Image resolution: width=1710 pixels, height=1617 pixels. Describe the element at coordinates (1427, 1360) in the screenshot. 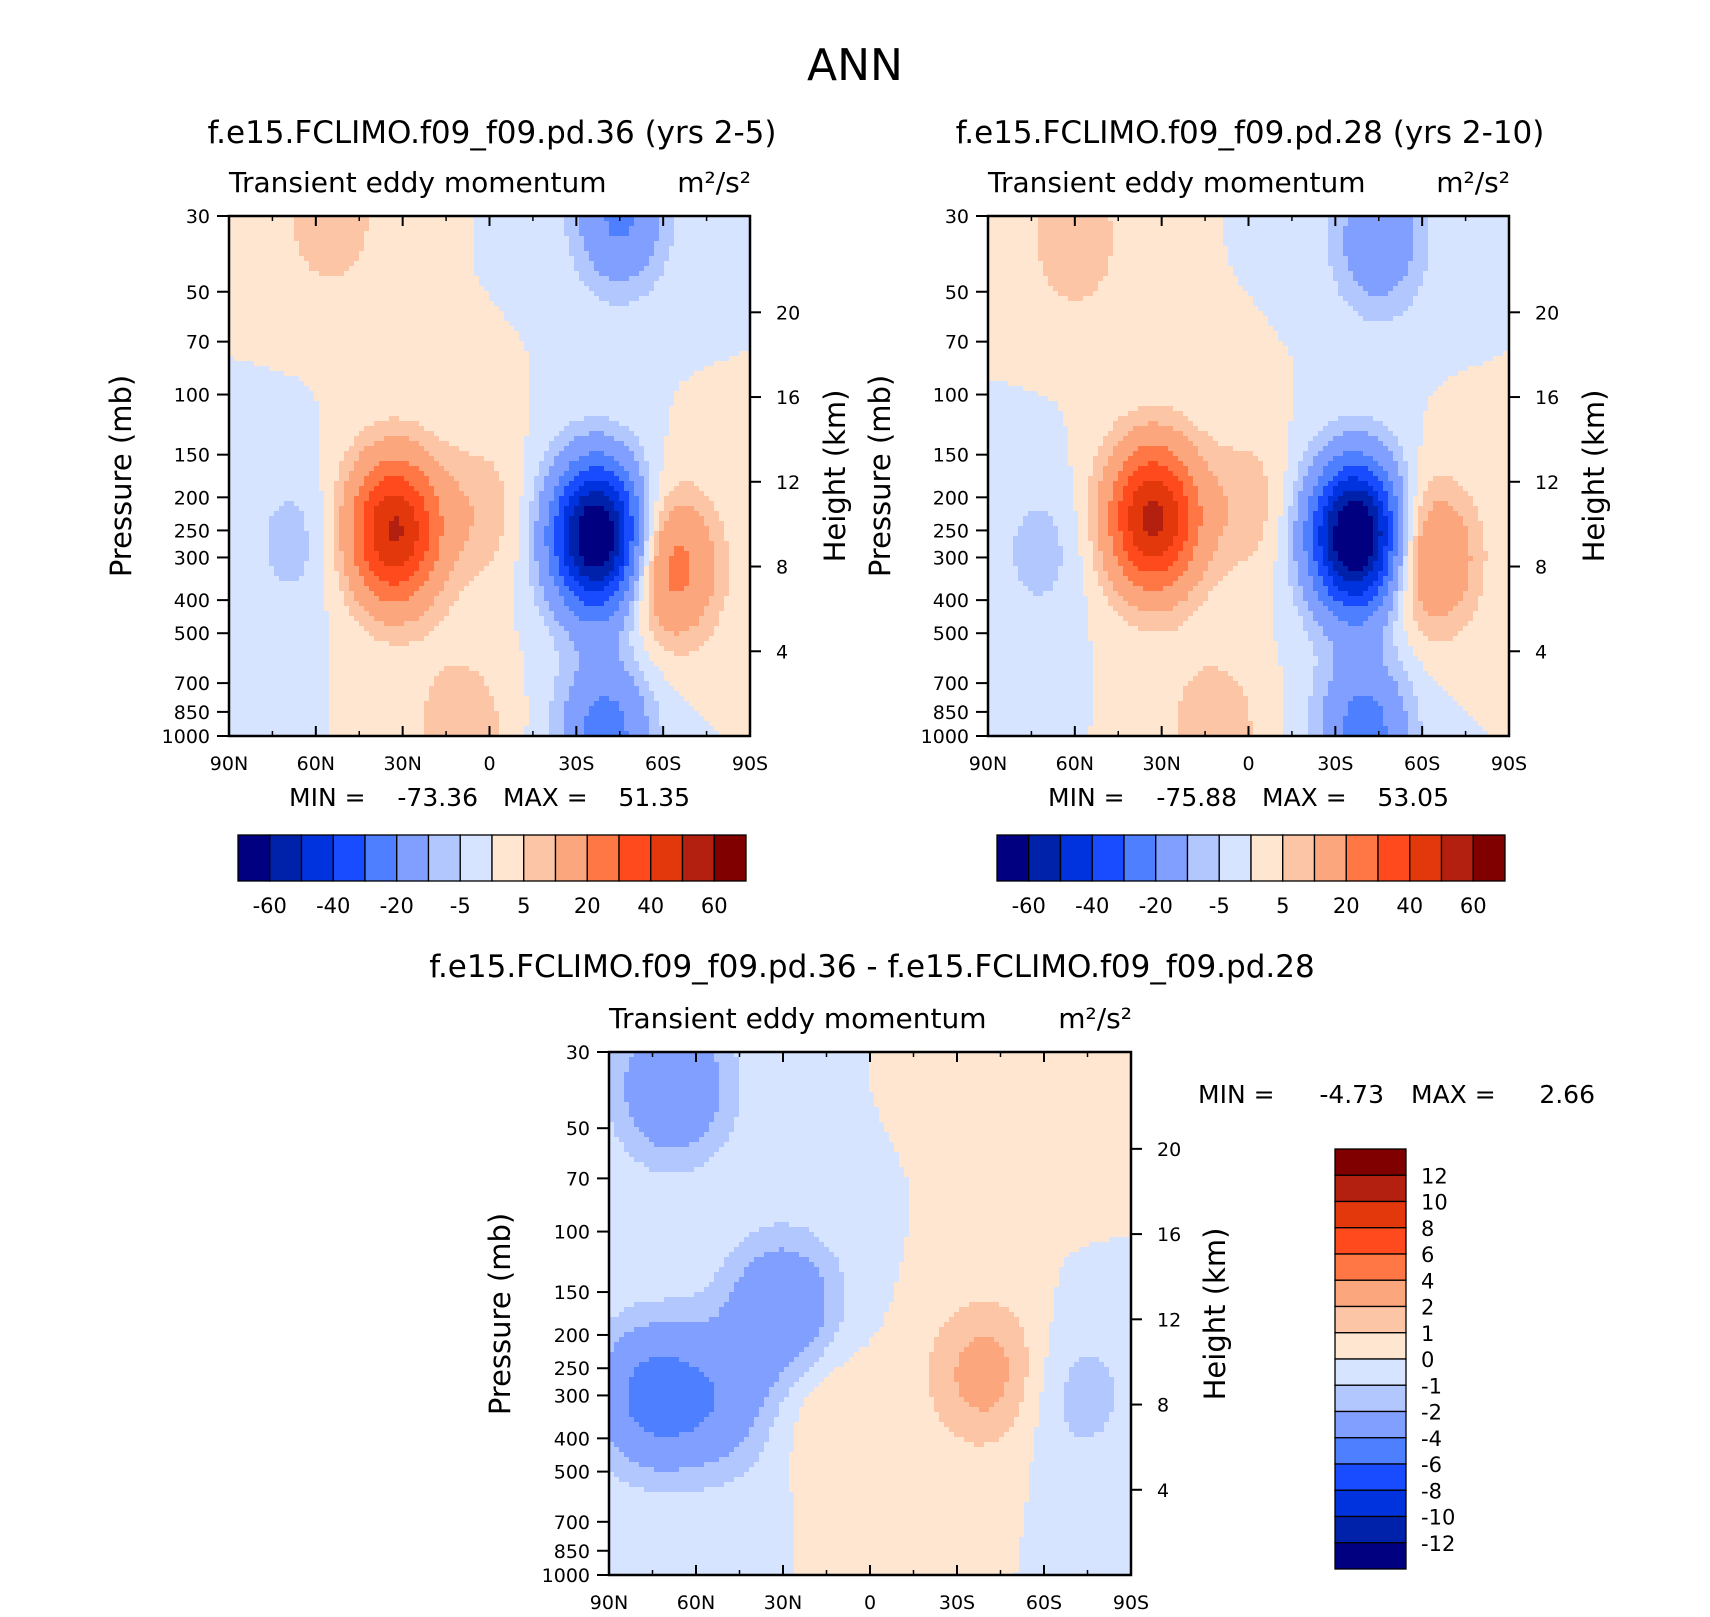

I see `colorbar-label: 0` at that location.